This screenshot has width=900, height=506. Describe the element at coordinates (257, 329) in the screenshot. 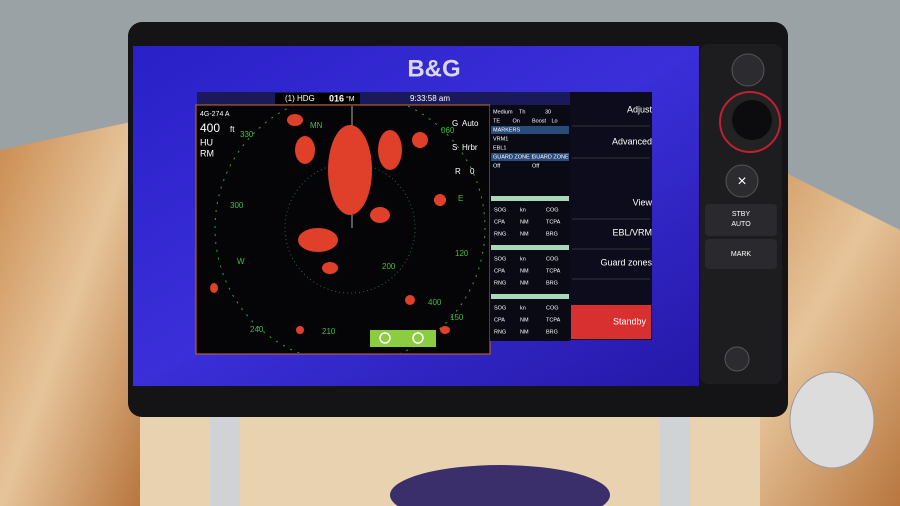

I see `ring-label: 240` at that location.